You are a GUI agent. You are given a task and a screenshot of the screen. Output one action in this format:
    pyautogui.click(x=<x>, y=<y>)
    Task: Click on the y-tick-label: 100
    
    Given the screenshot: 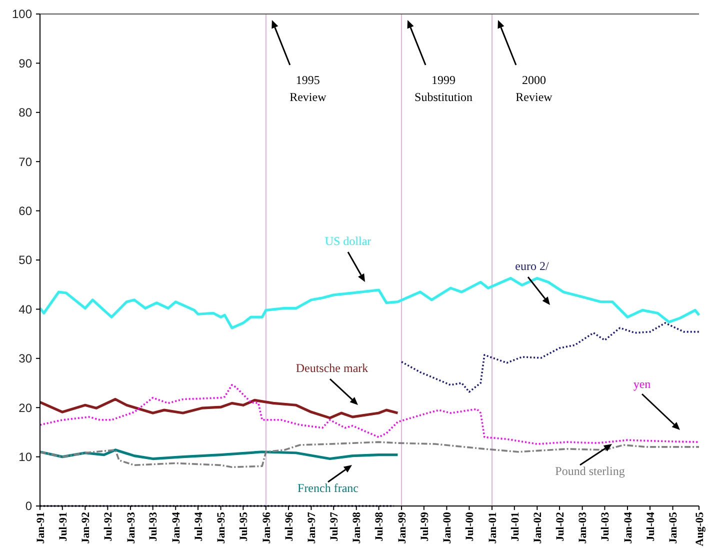 What is the action you would take?
    pyautogui.click(x=22, y=14)
    